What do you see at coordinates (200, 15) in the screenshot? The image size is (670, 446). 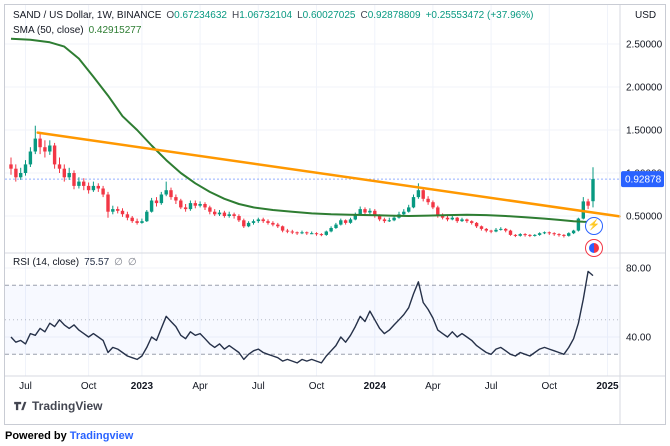 I see `open-value: 0.67234632` at bounding box center [200, 15].